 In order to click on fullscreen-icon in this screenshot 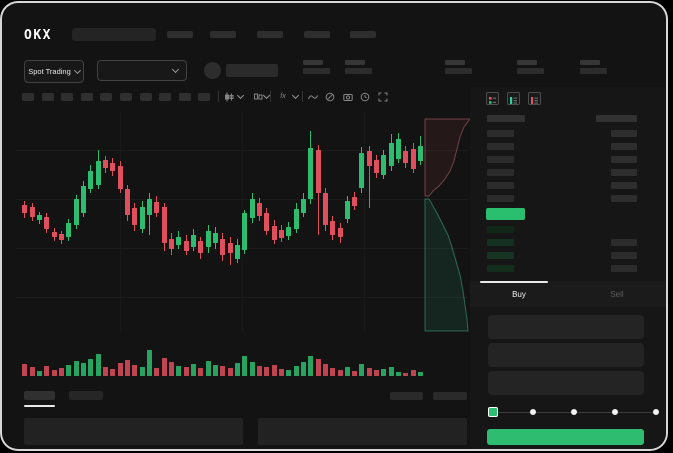, I will do `click(382, 96)`.